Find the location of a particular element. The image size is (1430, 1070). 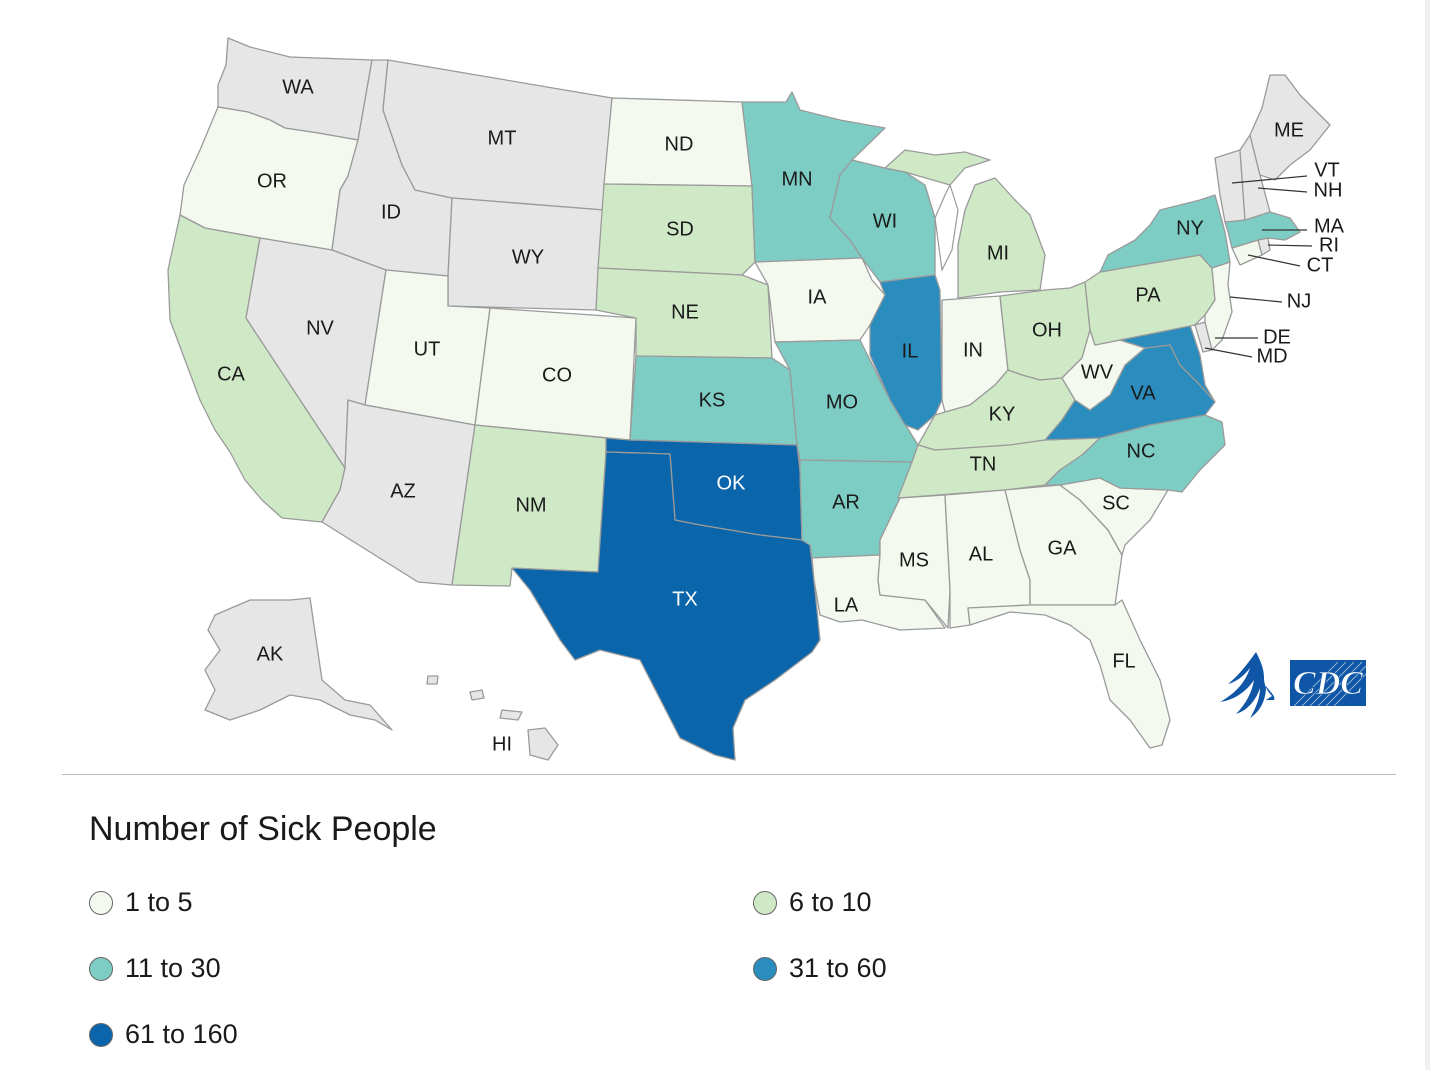

state-label-ny: NY is located at coordinates (1190, 228).